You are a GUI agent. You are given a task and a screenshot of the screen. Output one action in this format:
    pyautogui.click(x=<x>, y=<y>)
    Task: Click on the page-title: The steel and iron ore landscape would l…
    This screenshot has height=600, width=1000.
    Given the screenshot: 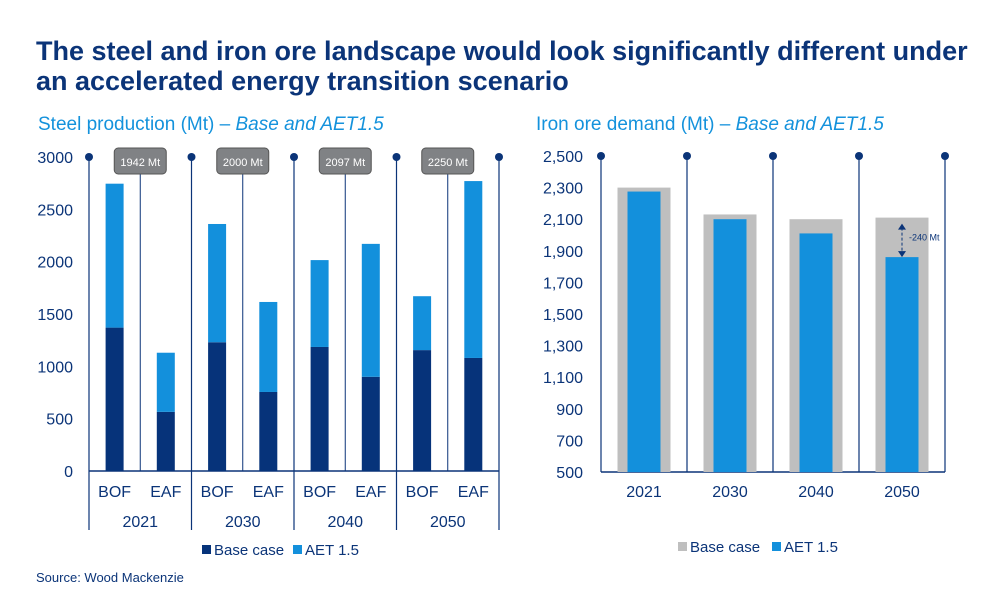 What is the action you would take?
    pyautogui.click(x=502, y=66)
    